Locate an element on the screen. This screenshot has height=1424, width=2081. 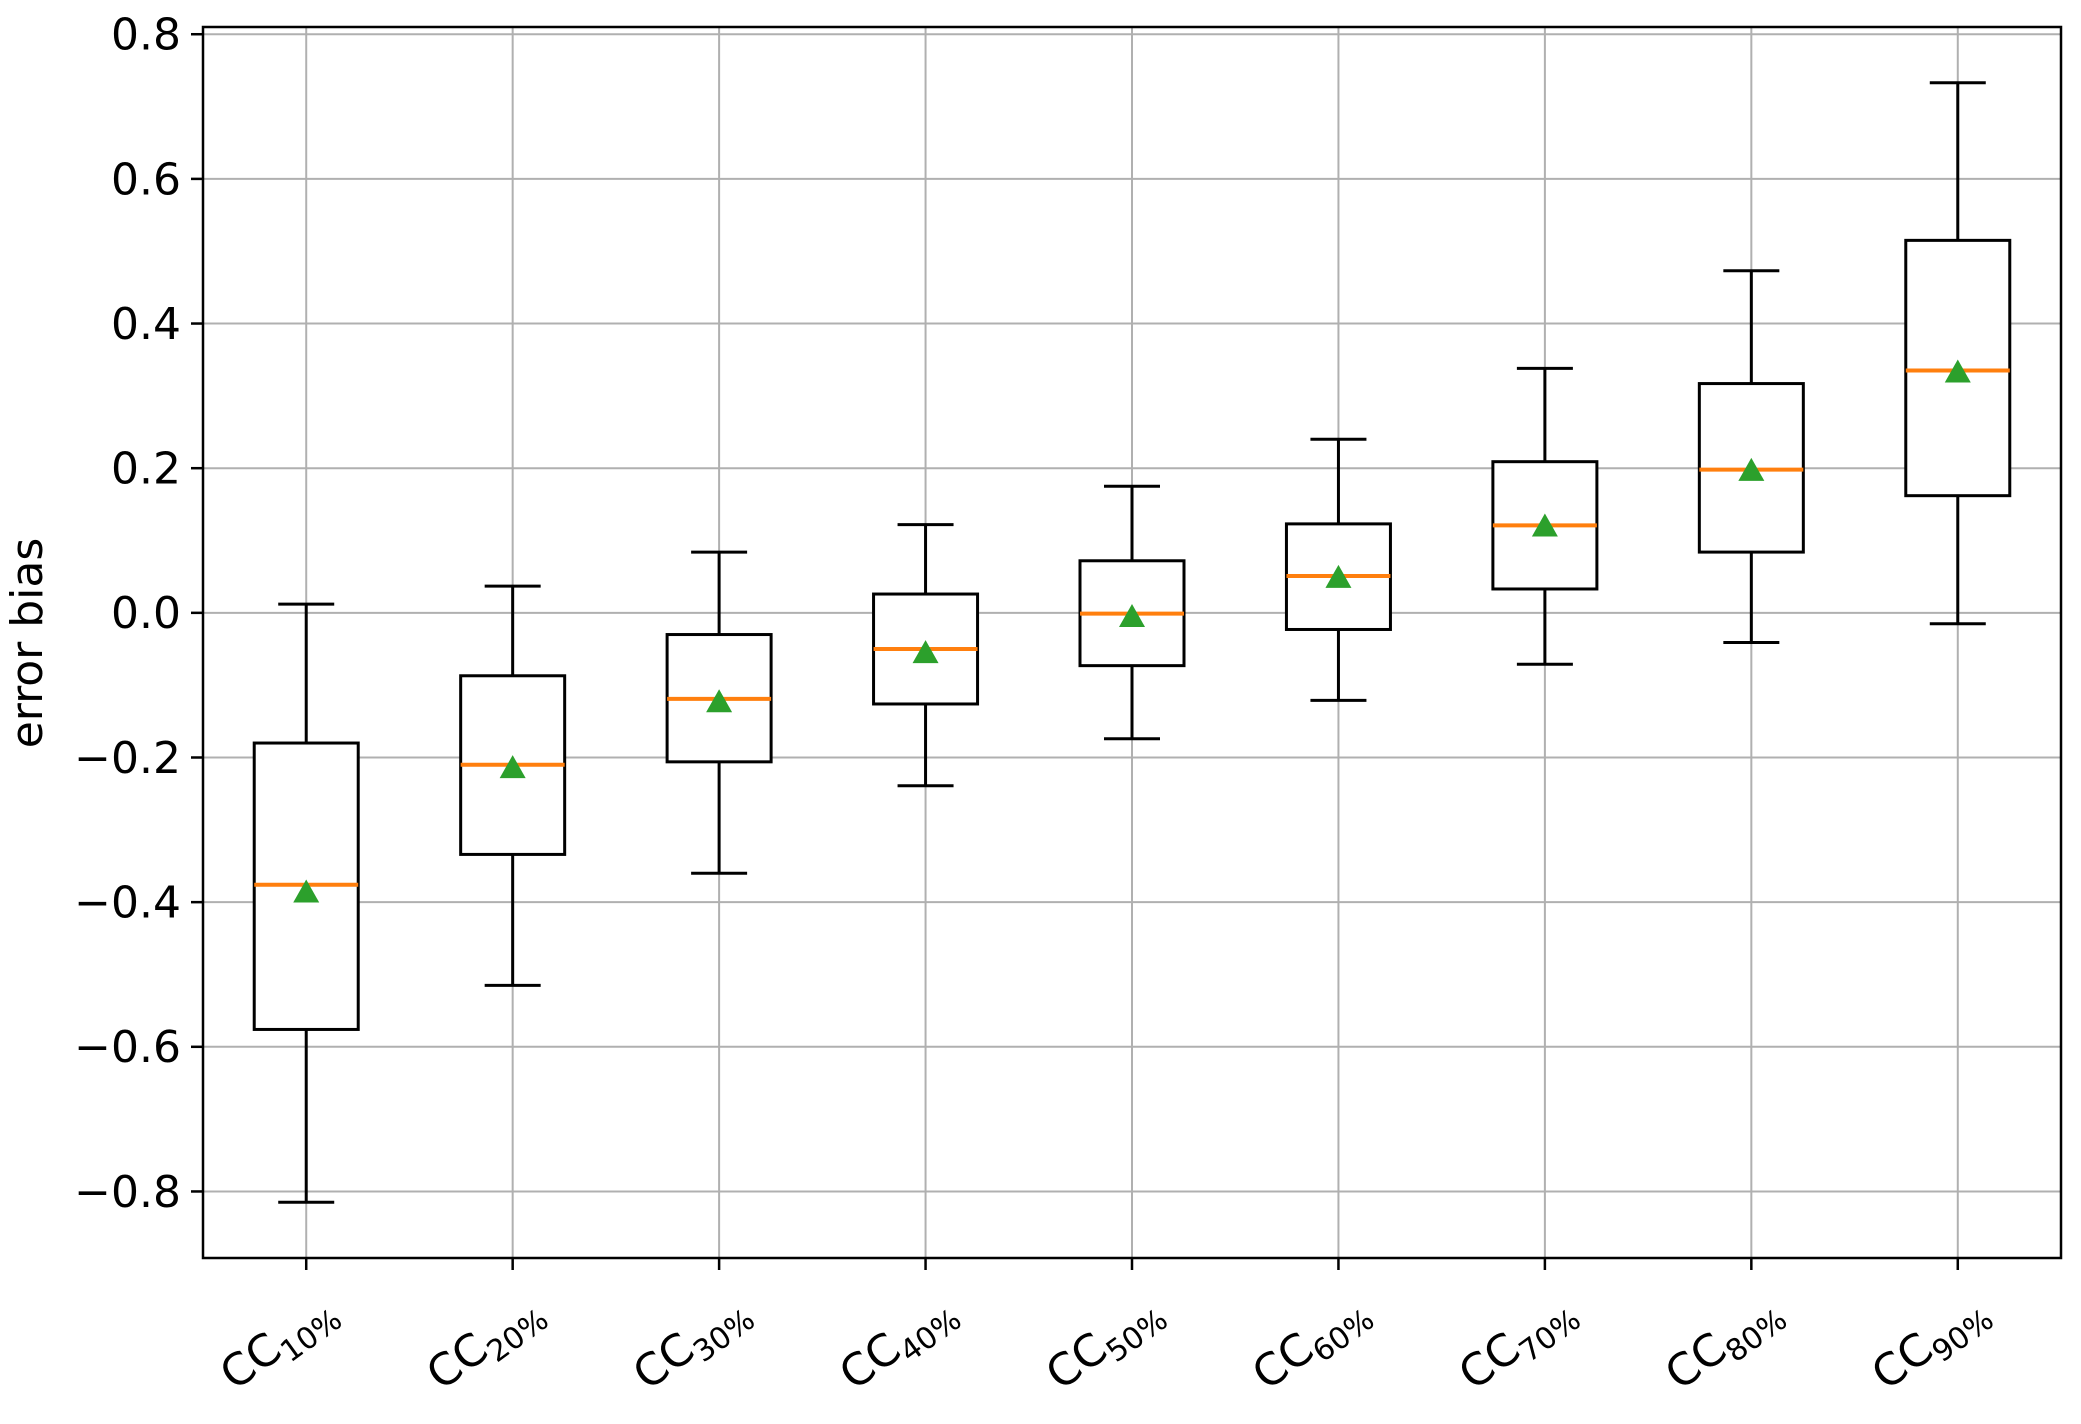
box-CC70% is located at coordinates (1545, 516).